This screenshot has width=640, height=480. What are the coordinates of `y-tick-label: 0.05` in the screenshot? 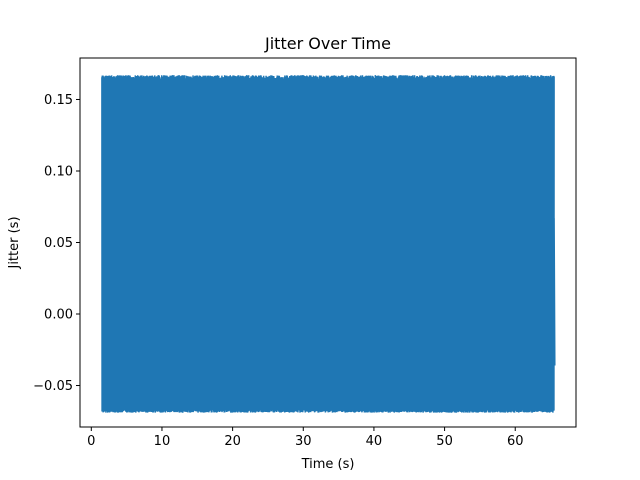 It's located at (58, 243).